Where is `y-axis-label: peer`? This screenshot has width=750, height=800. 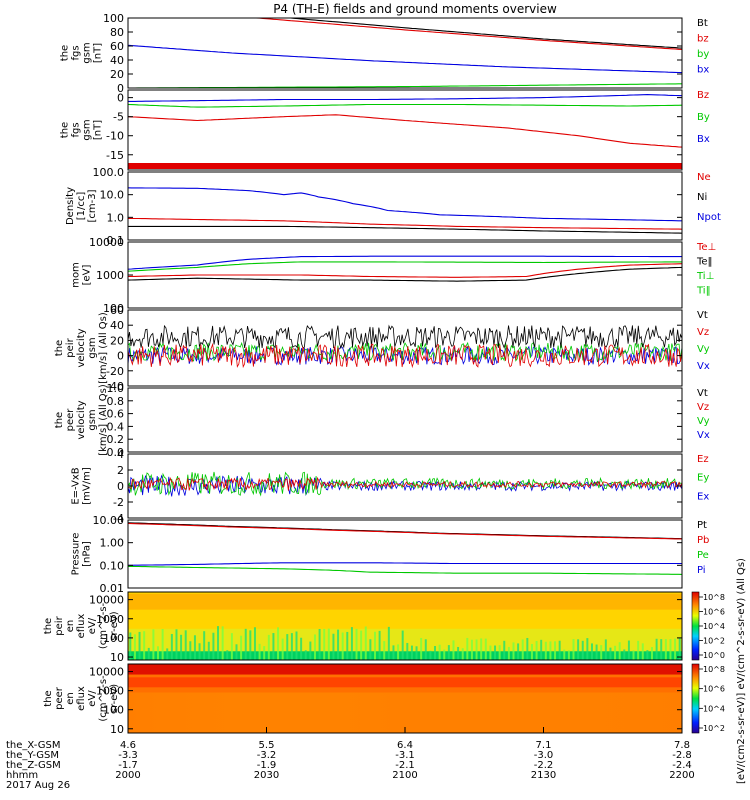
y-axis-label: peer is located at coordinates (70, 420).